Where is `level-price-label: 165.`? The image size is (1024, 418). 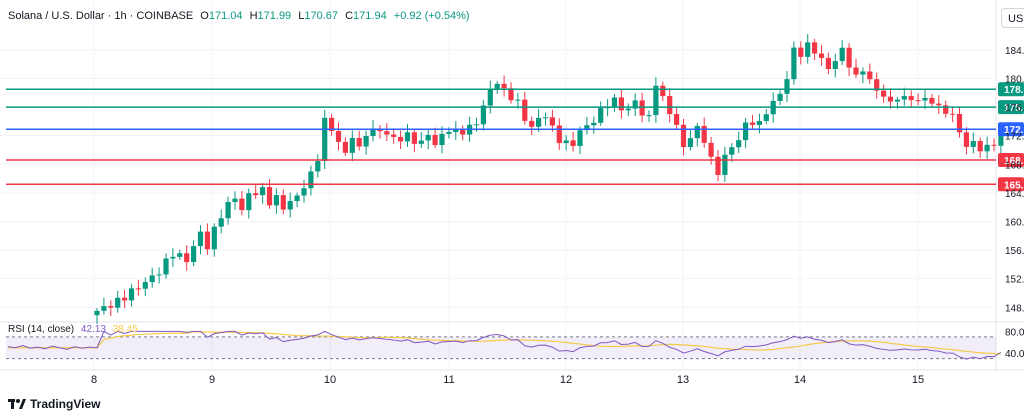
level-price-label: 165. is located at coordinates (1014, 185).